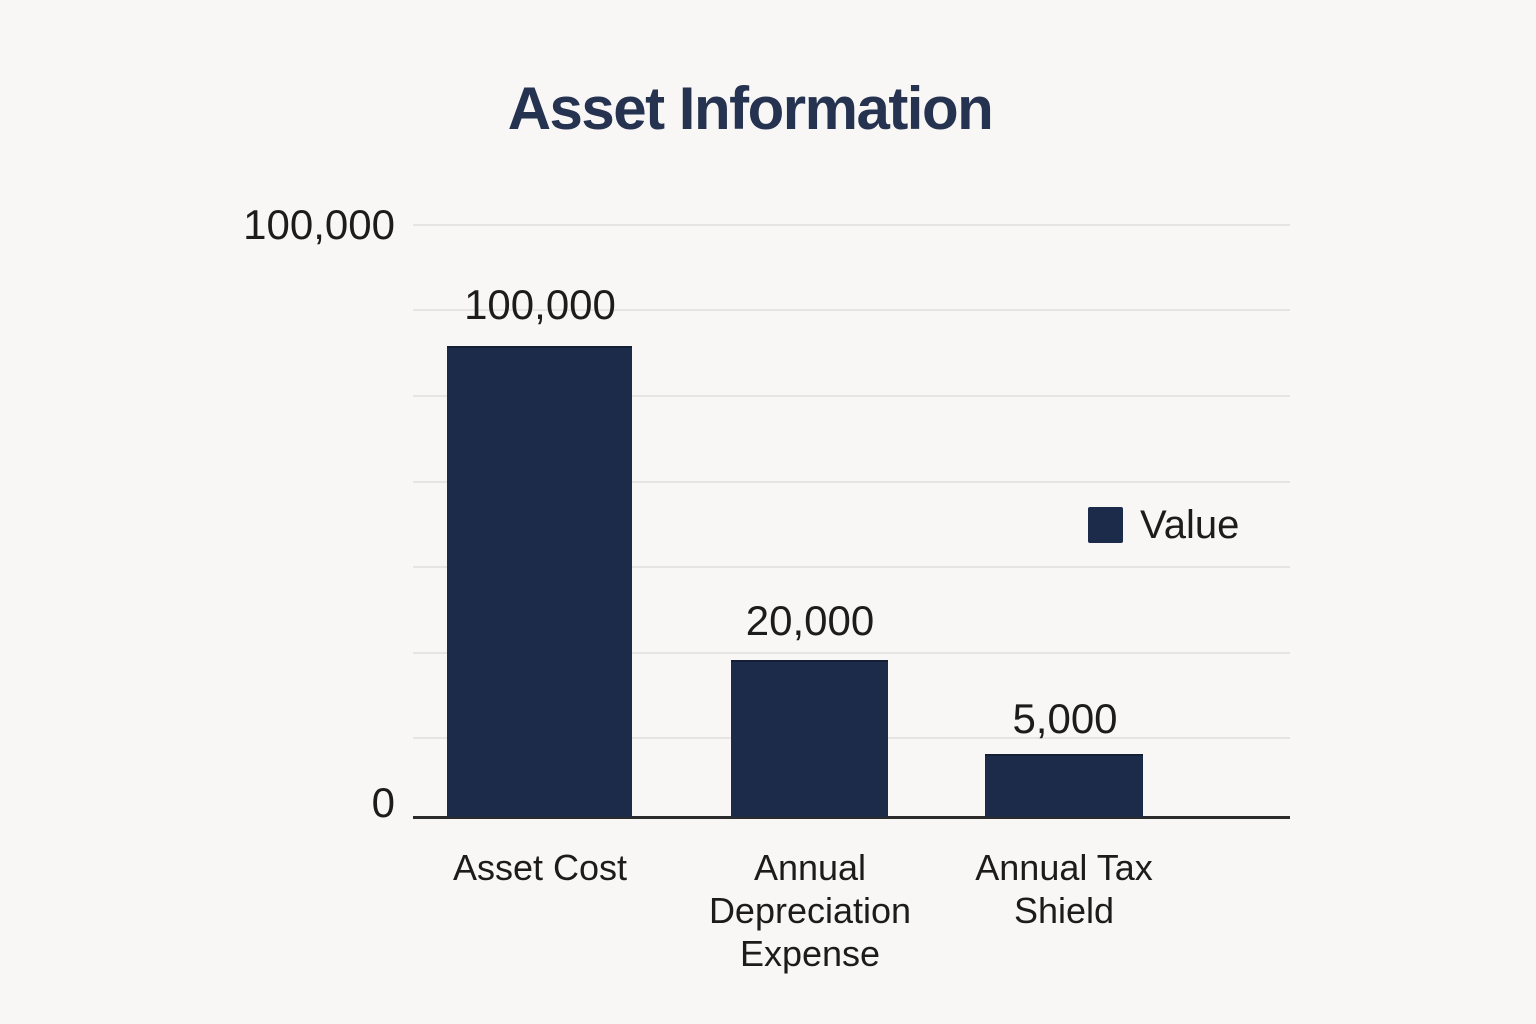 The image size is (1536, 1024). What do you see at coordinates (810, 910) in the screenshot?
I see `x-axis-category-annual-depreciation-expense: Annual Depreciation Expense` at bounding box center [810, 910].